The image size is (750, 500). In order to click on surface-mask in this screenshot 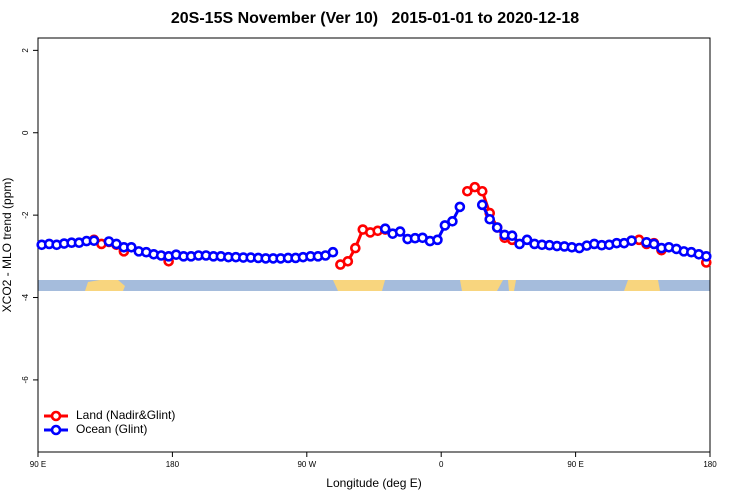, I will do `click(374, 285)`.